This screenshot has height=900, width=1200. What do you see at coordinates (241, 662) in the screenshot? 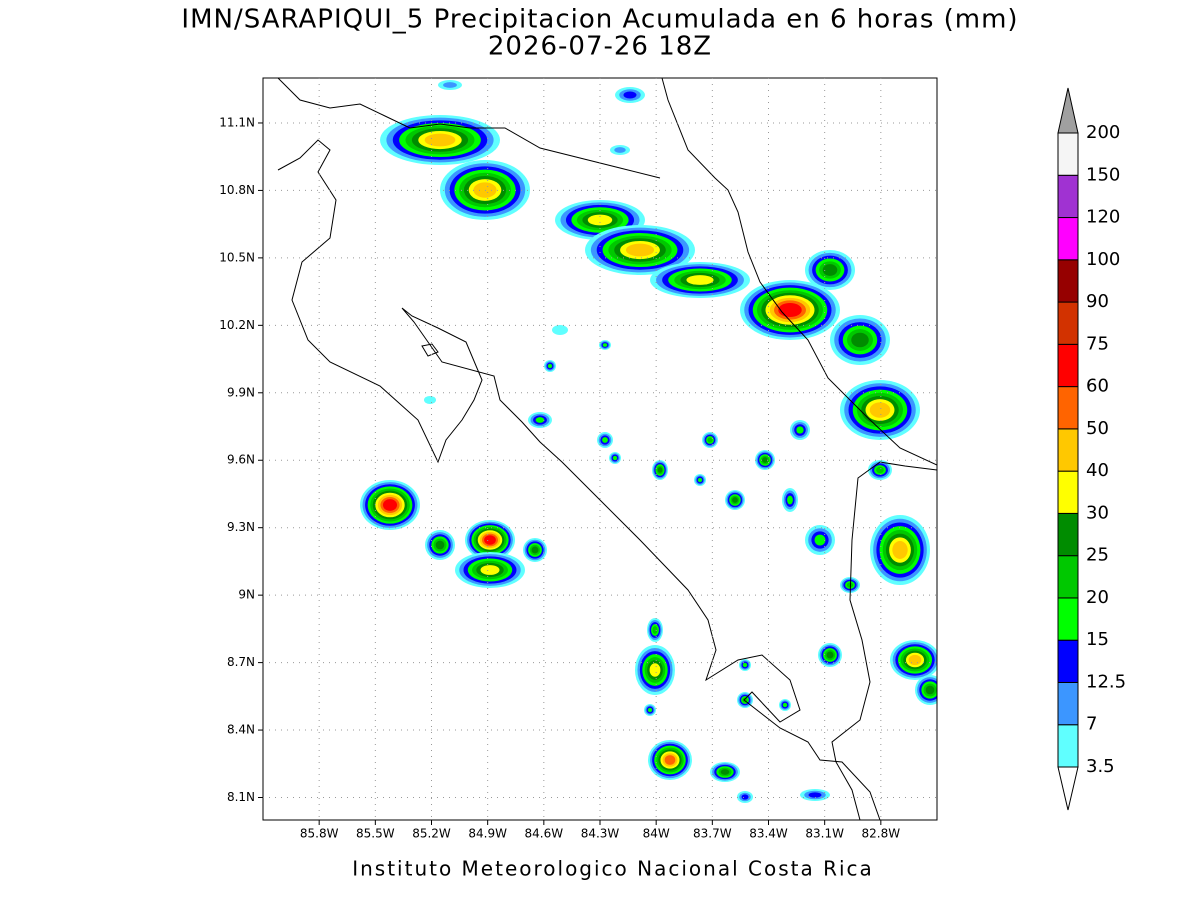
I see `y-tick-label: 8.7N` at bounding box center [241, 662].